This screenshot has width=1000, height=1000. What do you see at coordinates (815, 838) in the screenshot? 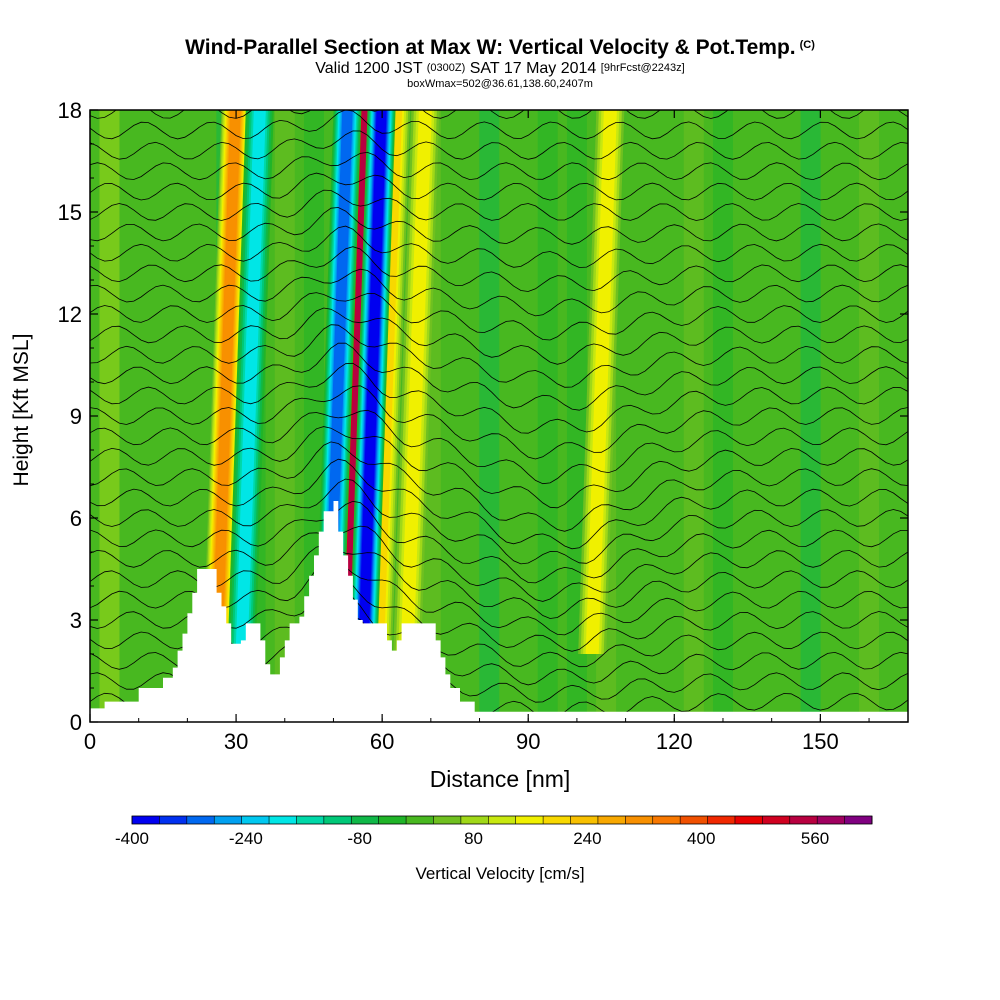
I see `colorbar-tick-label: 560` at bounding box center [815, 838].